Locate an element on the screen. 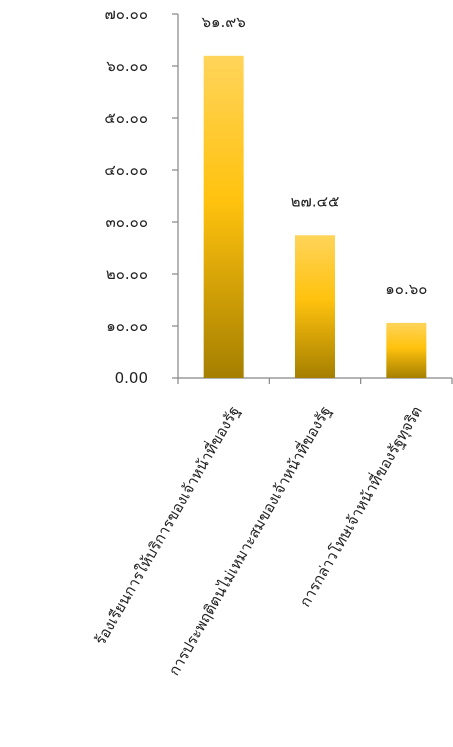  y-tick-label: ๗๐.๐๐ is located at coordinates (126, 14).